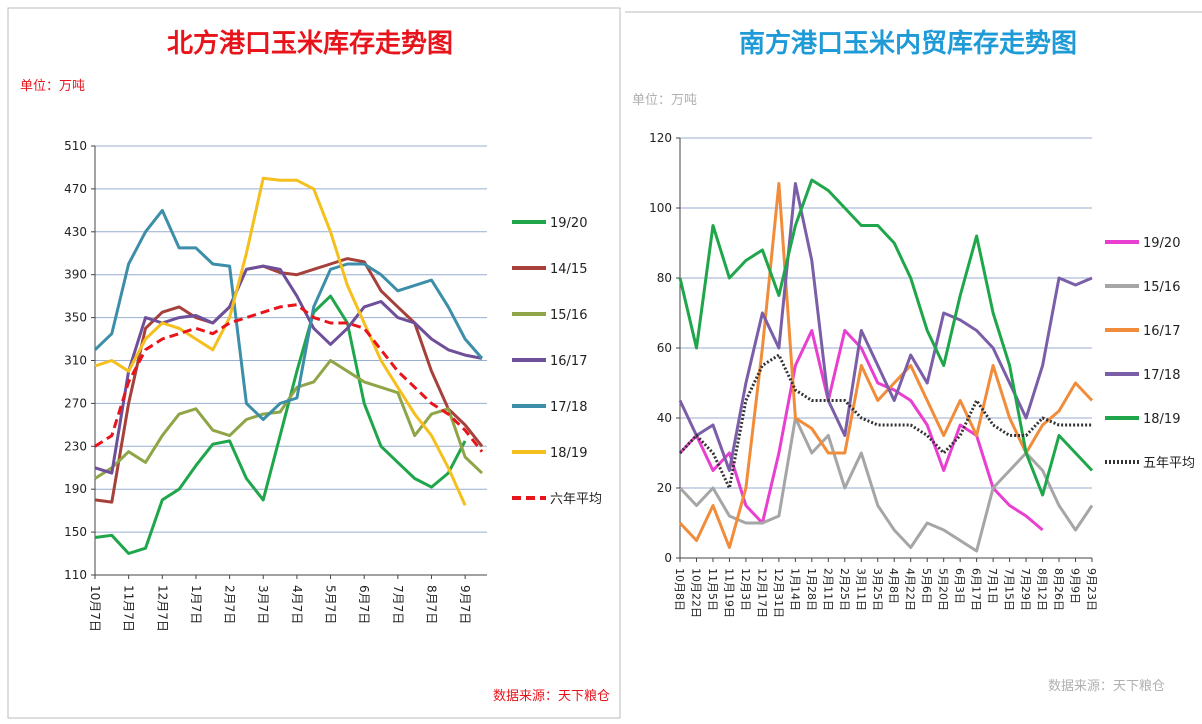 The height and width of the screenshot is (724, 1202). What do you see at coordinates (660, 208) in the screenshot?
I see `y-tick-label: 100` at bounding box center [660, 208].